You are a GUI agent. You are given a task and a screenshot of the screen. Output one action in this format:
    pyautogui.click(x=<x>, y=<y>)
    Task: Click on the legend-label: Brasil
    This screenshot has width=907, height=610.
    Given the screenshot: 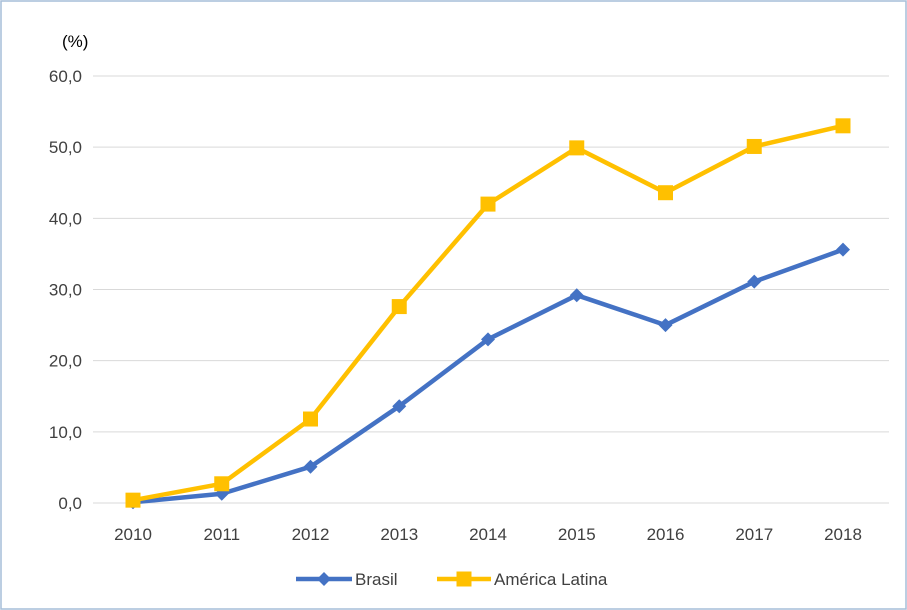 What is the action you would take?
    pyautogui.click(x=376, y=579)
    